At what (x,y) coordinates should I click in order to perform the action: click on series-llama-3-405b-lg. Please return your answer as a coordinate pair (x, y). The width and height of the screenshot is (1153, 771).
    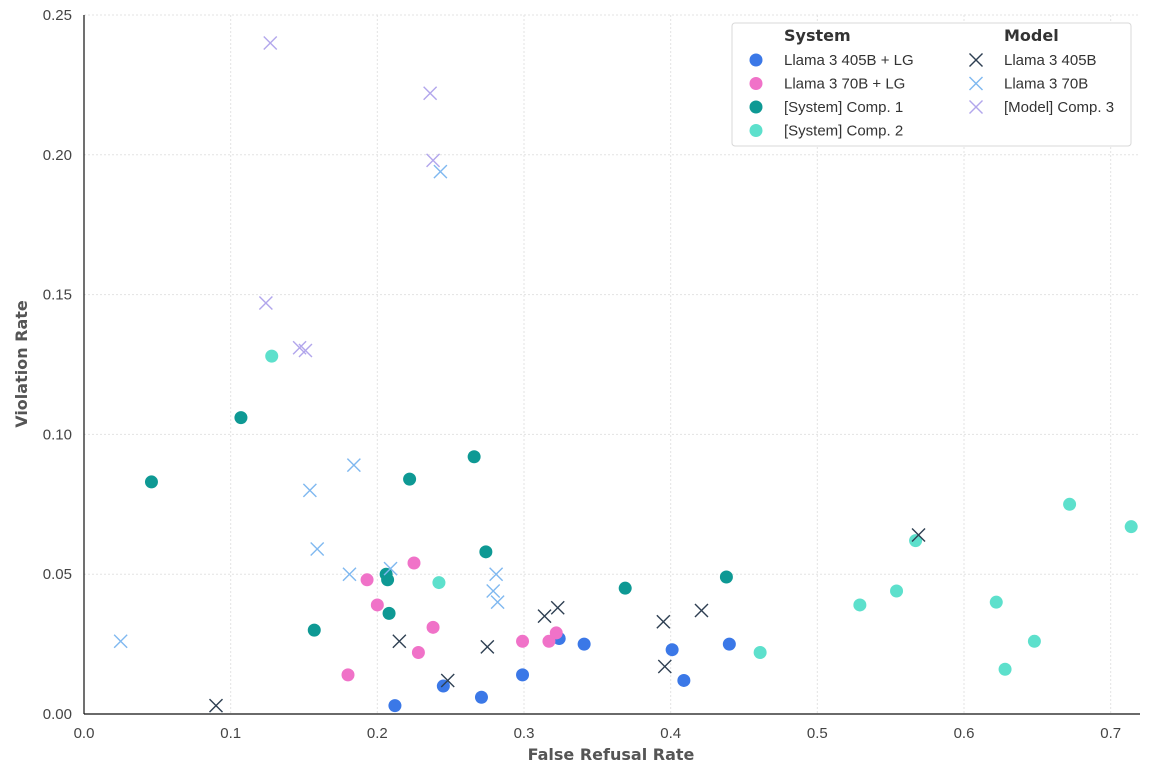
    Looking at the image, I should click on (562, 672).